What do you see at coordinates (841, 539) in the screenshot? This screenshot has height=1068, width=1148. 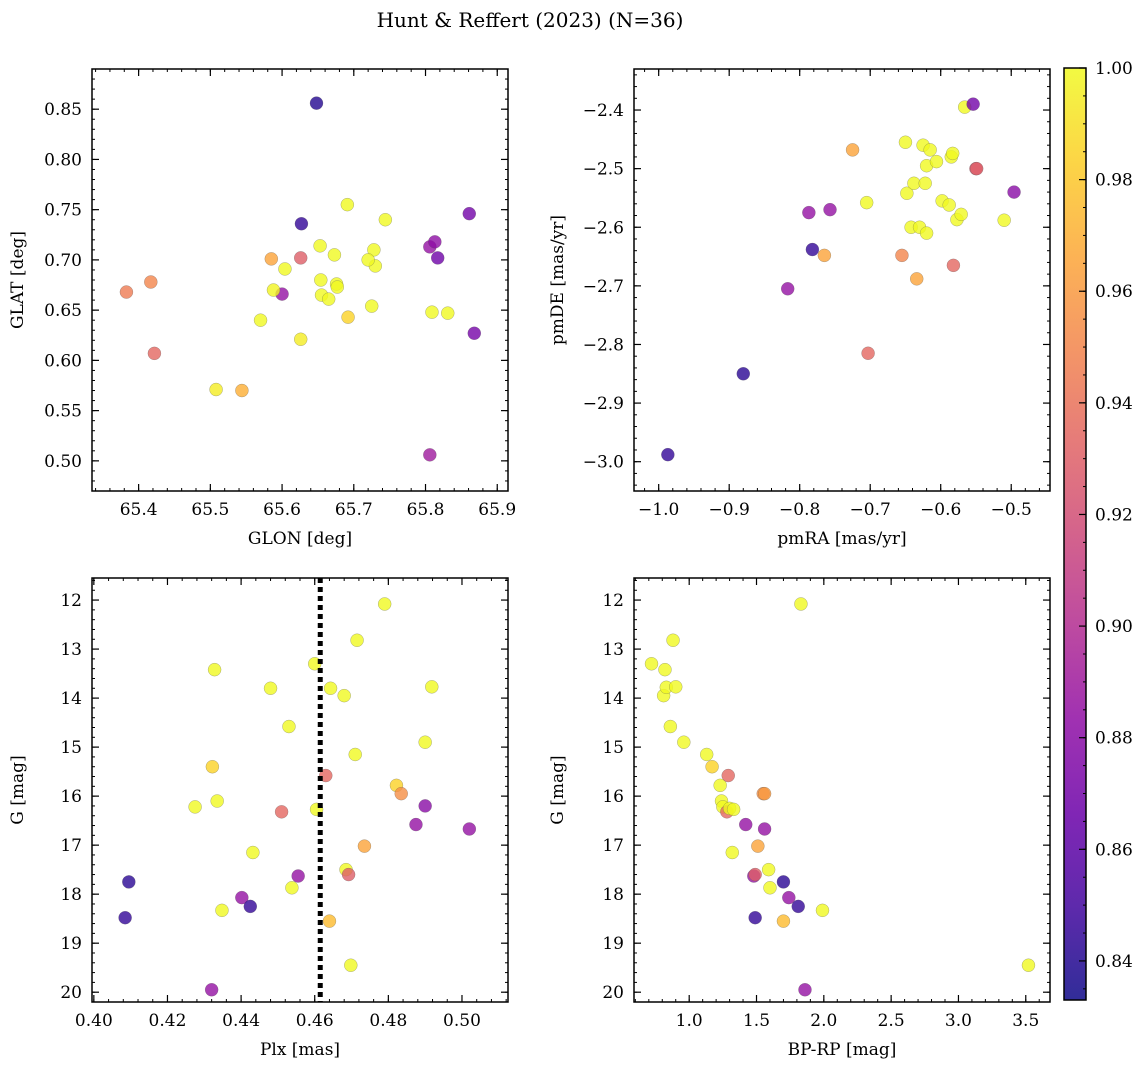 I see `x-axis-label: pmRA [mas/yr]` at bounding box center [841, 539].